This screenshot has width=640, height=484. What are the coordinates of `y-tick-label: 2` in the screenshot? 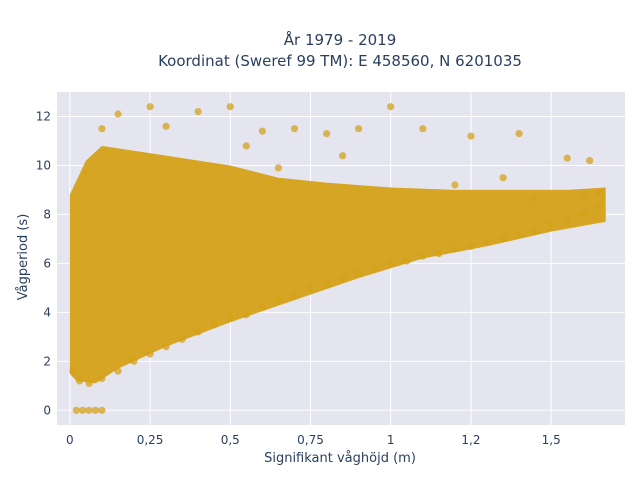 It's located at (47, 361).